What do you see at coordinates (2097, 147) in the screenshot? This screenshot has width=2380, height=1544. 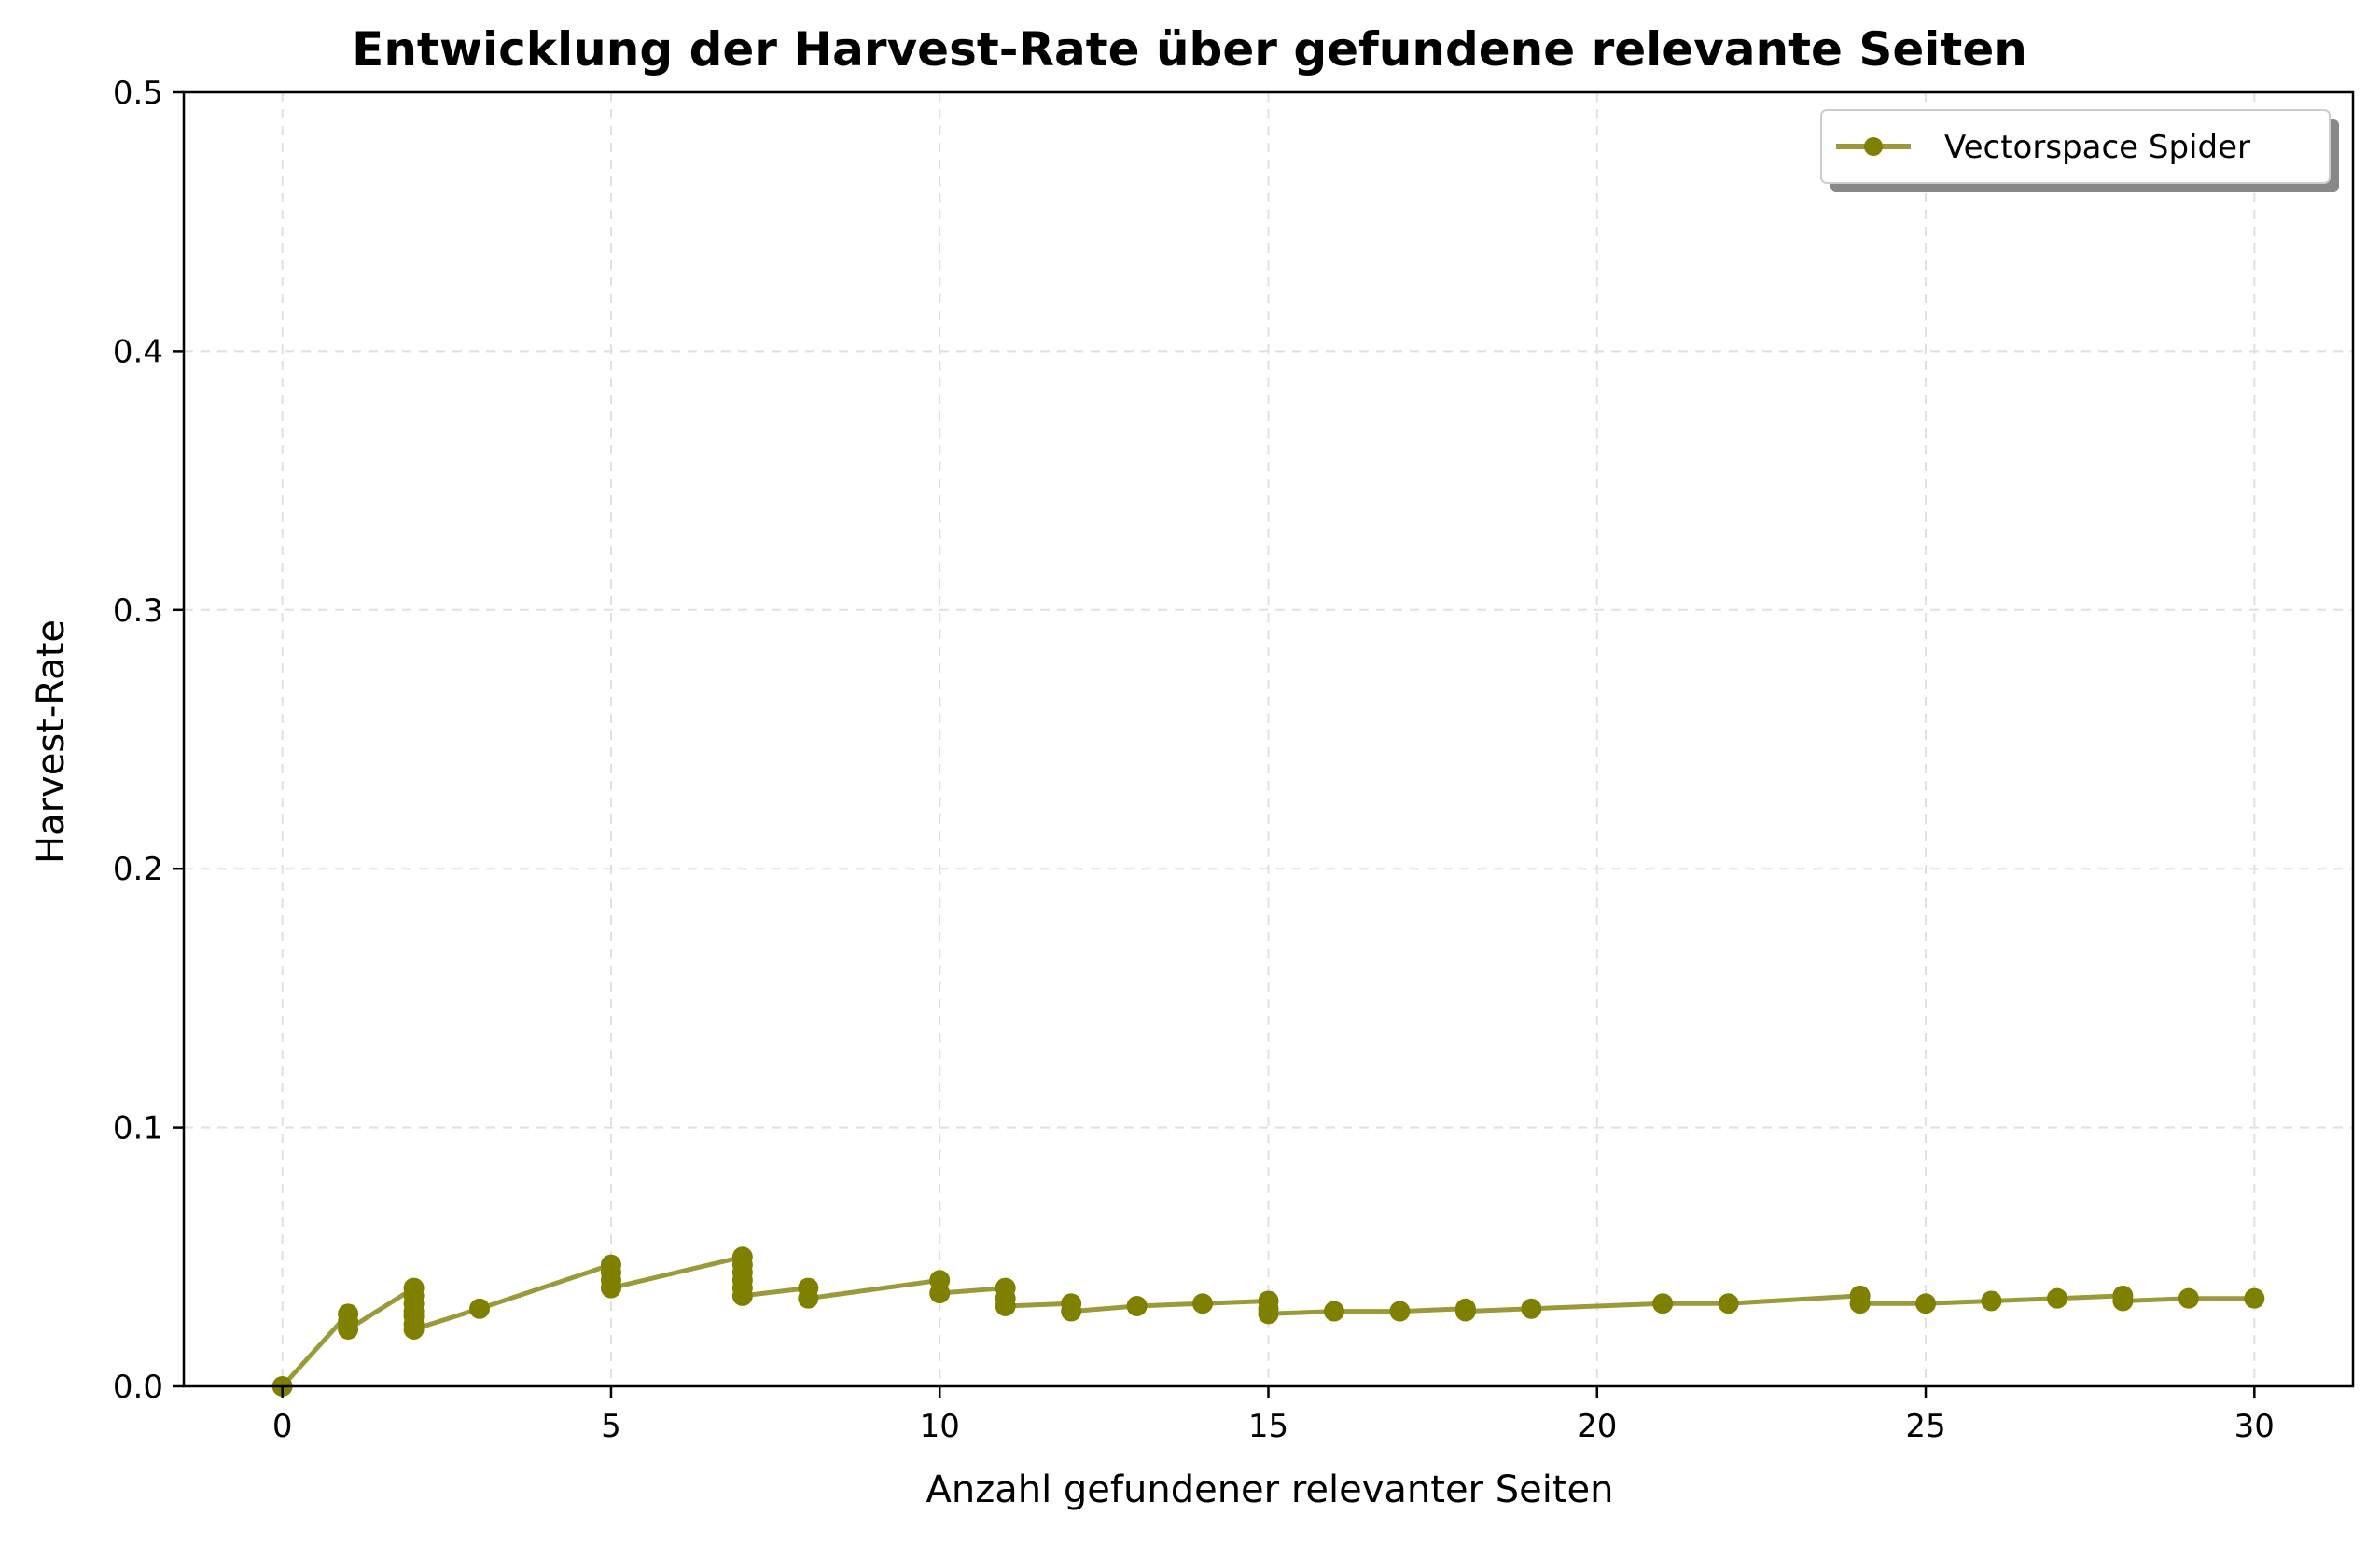 I see `legend-entry-label: Vectorspace Spider` at bounding box center [2097, 147].